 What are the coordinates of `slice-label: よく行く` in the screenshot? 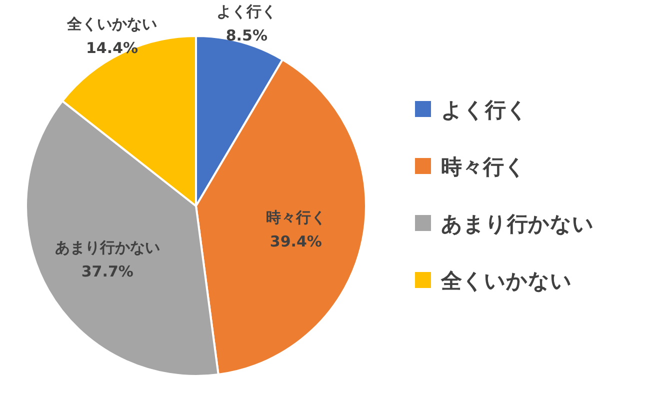 It's located at (246, 11).